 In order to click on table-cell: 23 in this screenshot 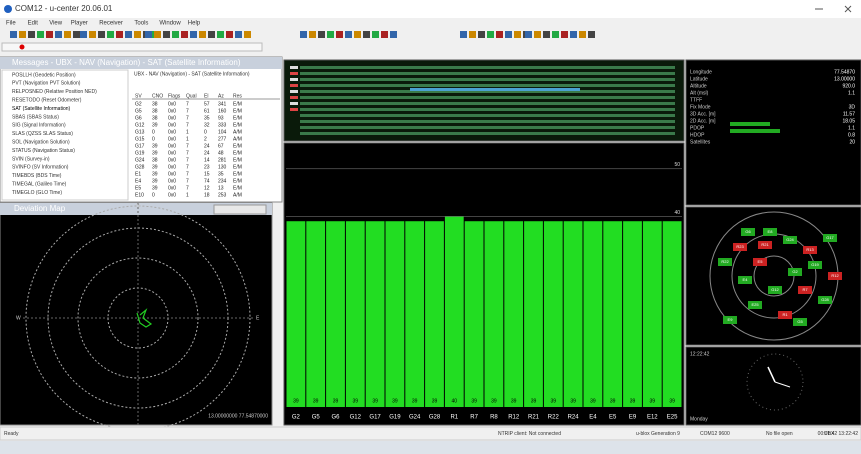, I will do `click(207, 167)`.